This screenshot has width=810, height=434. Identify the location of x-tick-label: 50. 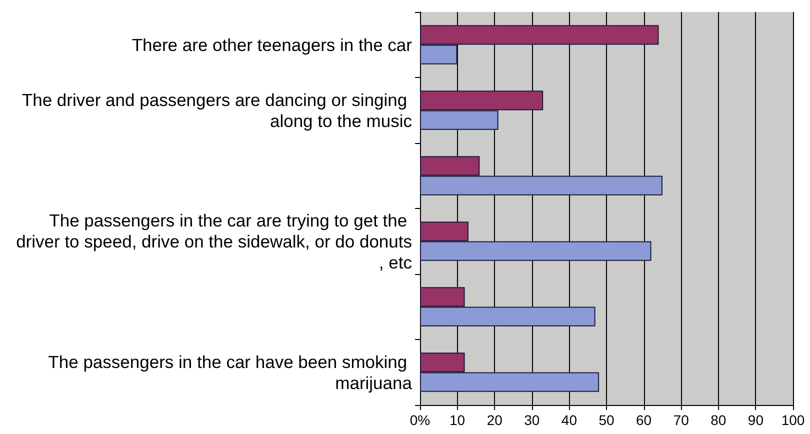
(606, 420).